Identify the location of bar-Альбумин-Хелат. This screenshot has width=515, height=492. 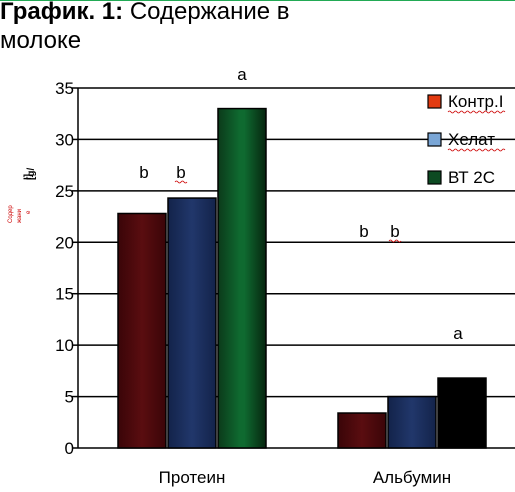
(412, 422).